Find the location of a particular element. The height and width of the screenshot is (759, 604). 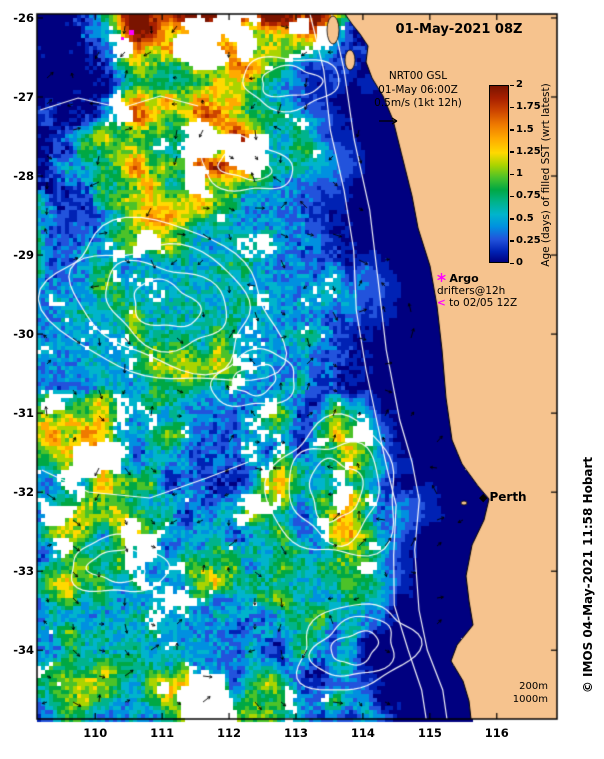

y-tick-label: -27 is located at coordinates (23, 96).